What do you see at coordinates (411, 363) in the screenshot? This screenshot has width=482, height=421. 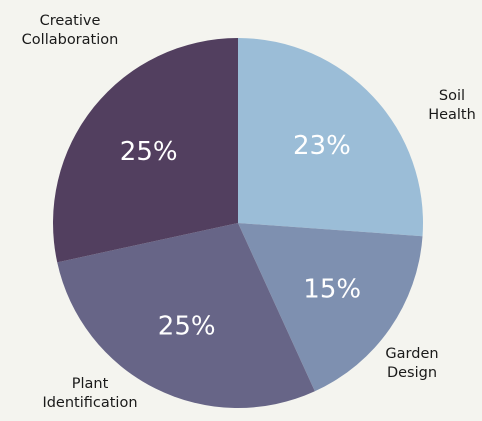 I see `slice-category-label: Garden Design` at bounding box center [411, 363].